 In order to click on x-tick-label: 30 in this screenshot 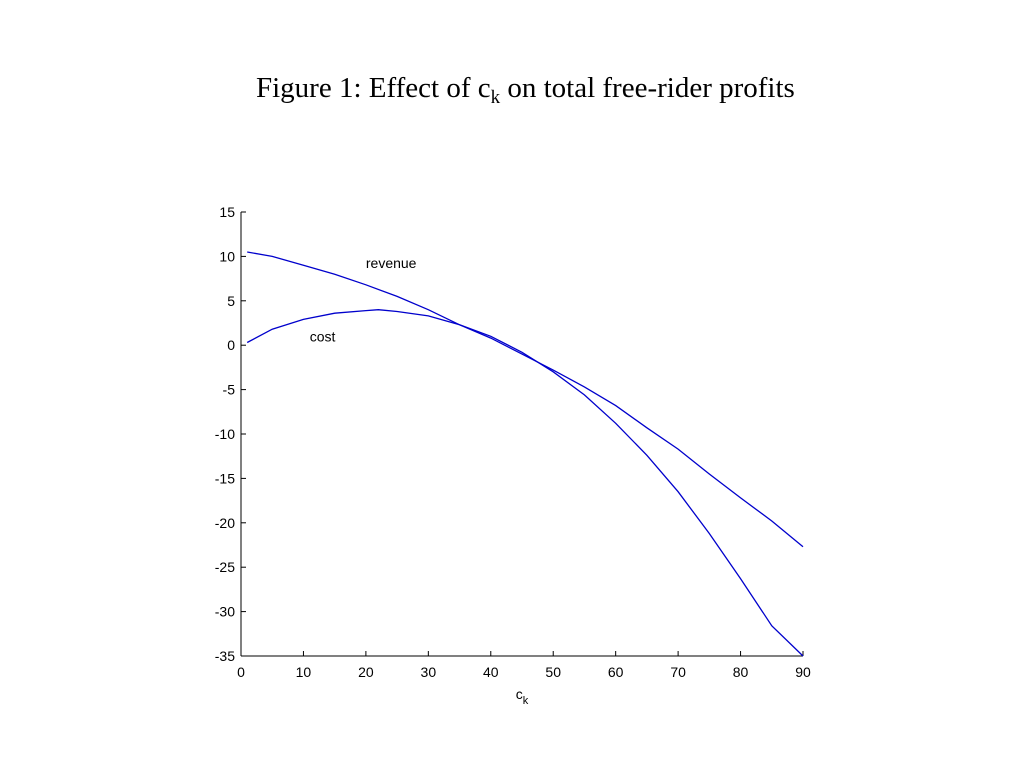, I will do `click(429, 672)`.